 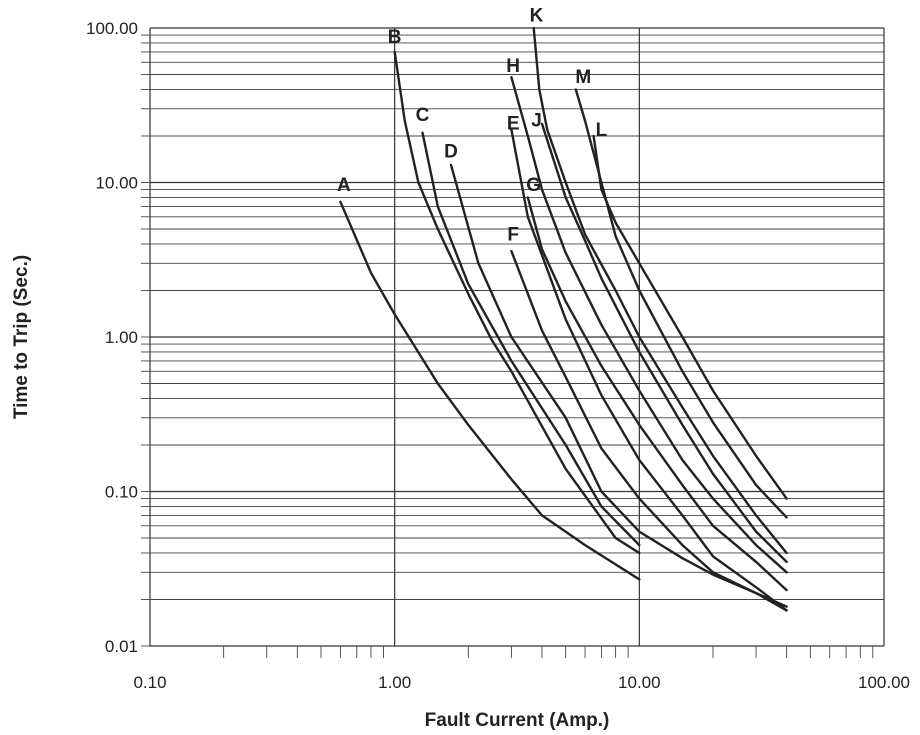 I want to click on curve-label-h: H, so click(x=513, y=66).